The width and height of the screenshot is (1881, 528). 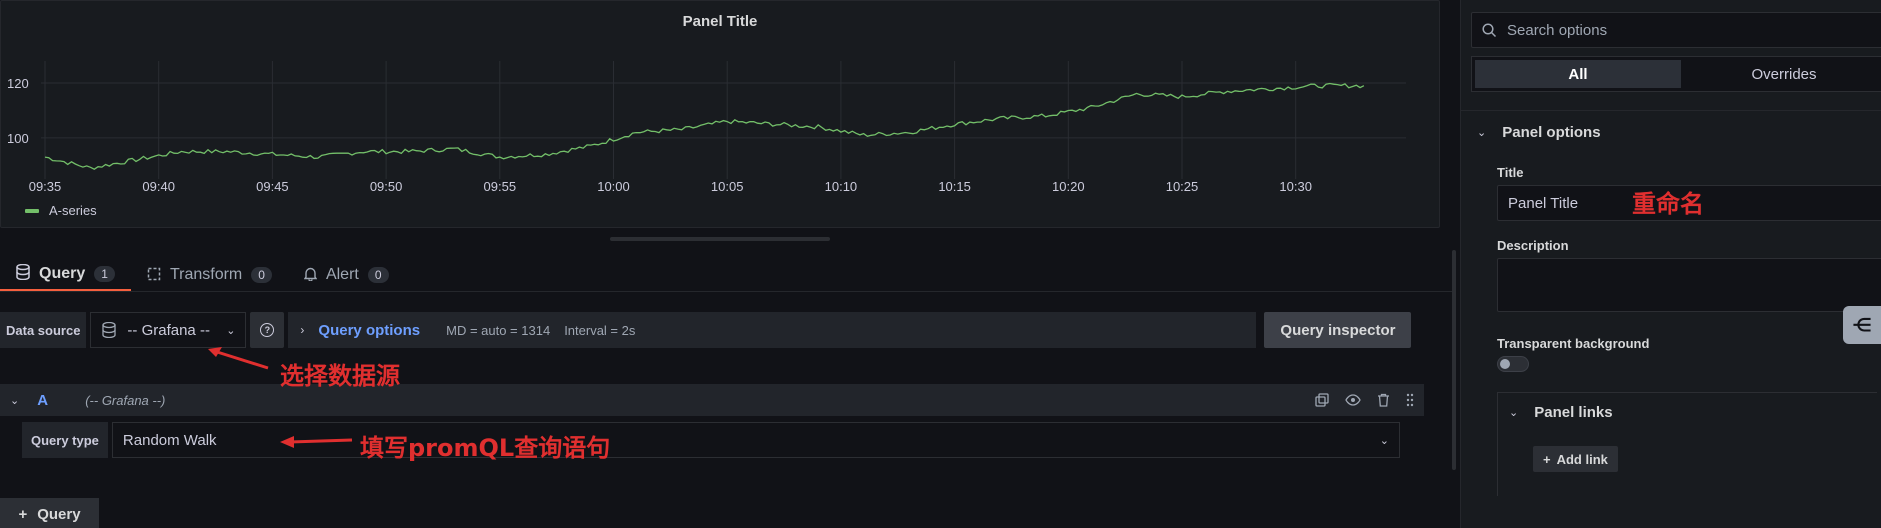 I want to click on query-options-label: Query options, so click(x=369, y=330).